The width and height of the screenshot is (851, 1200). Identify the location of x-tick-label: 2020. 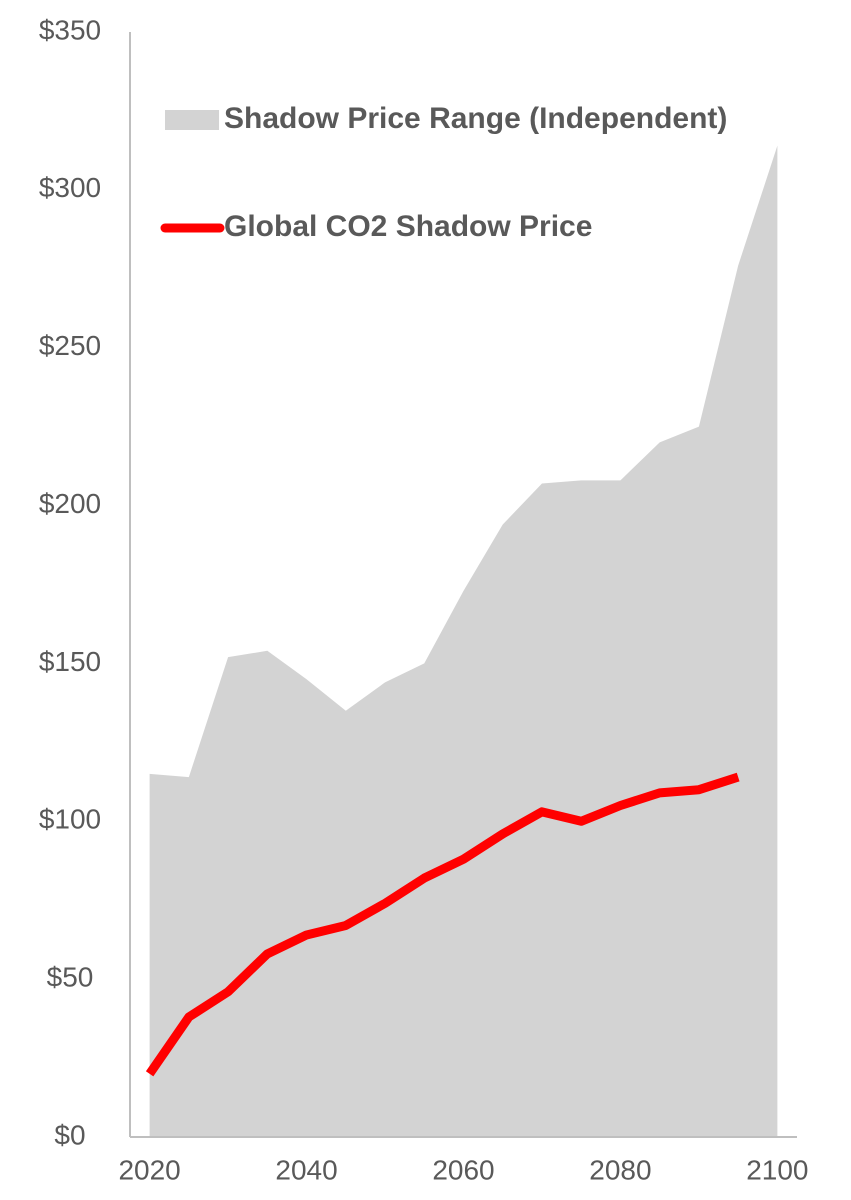
(149, 1169).